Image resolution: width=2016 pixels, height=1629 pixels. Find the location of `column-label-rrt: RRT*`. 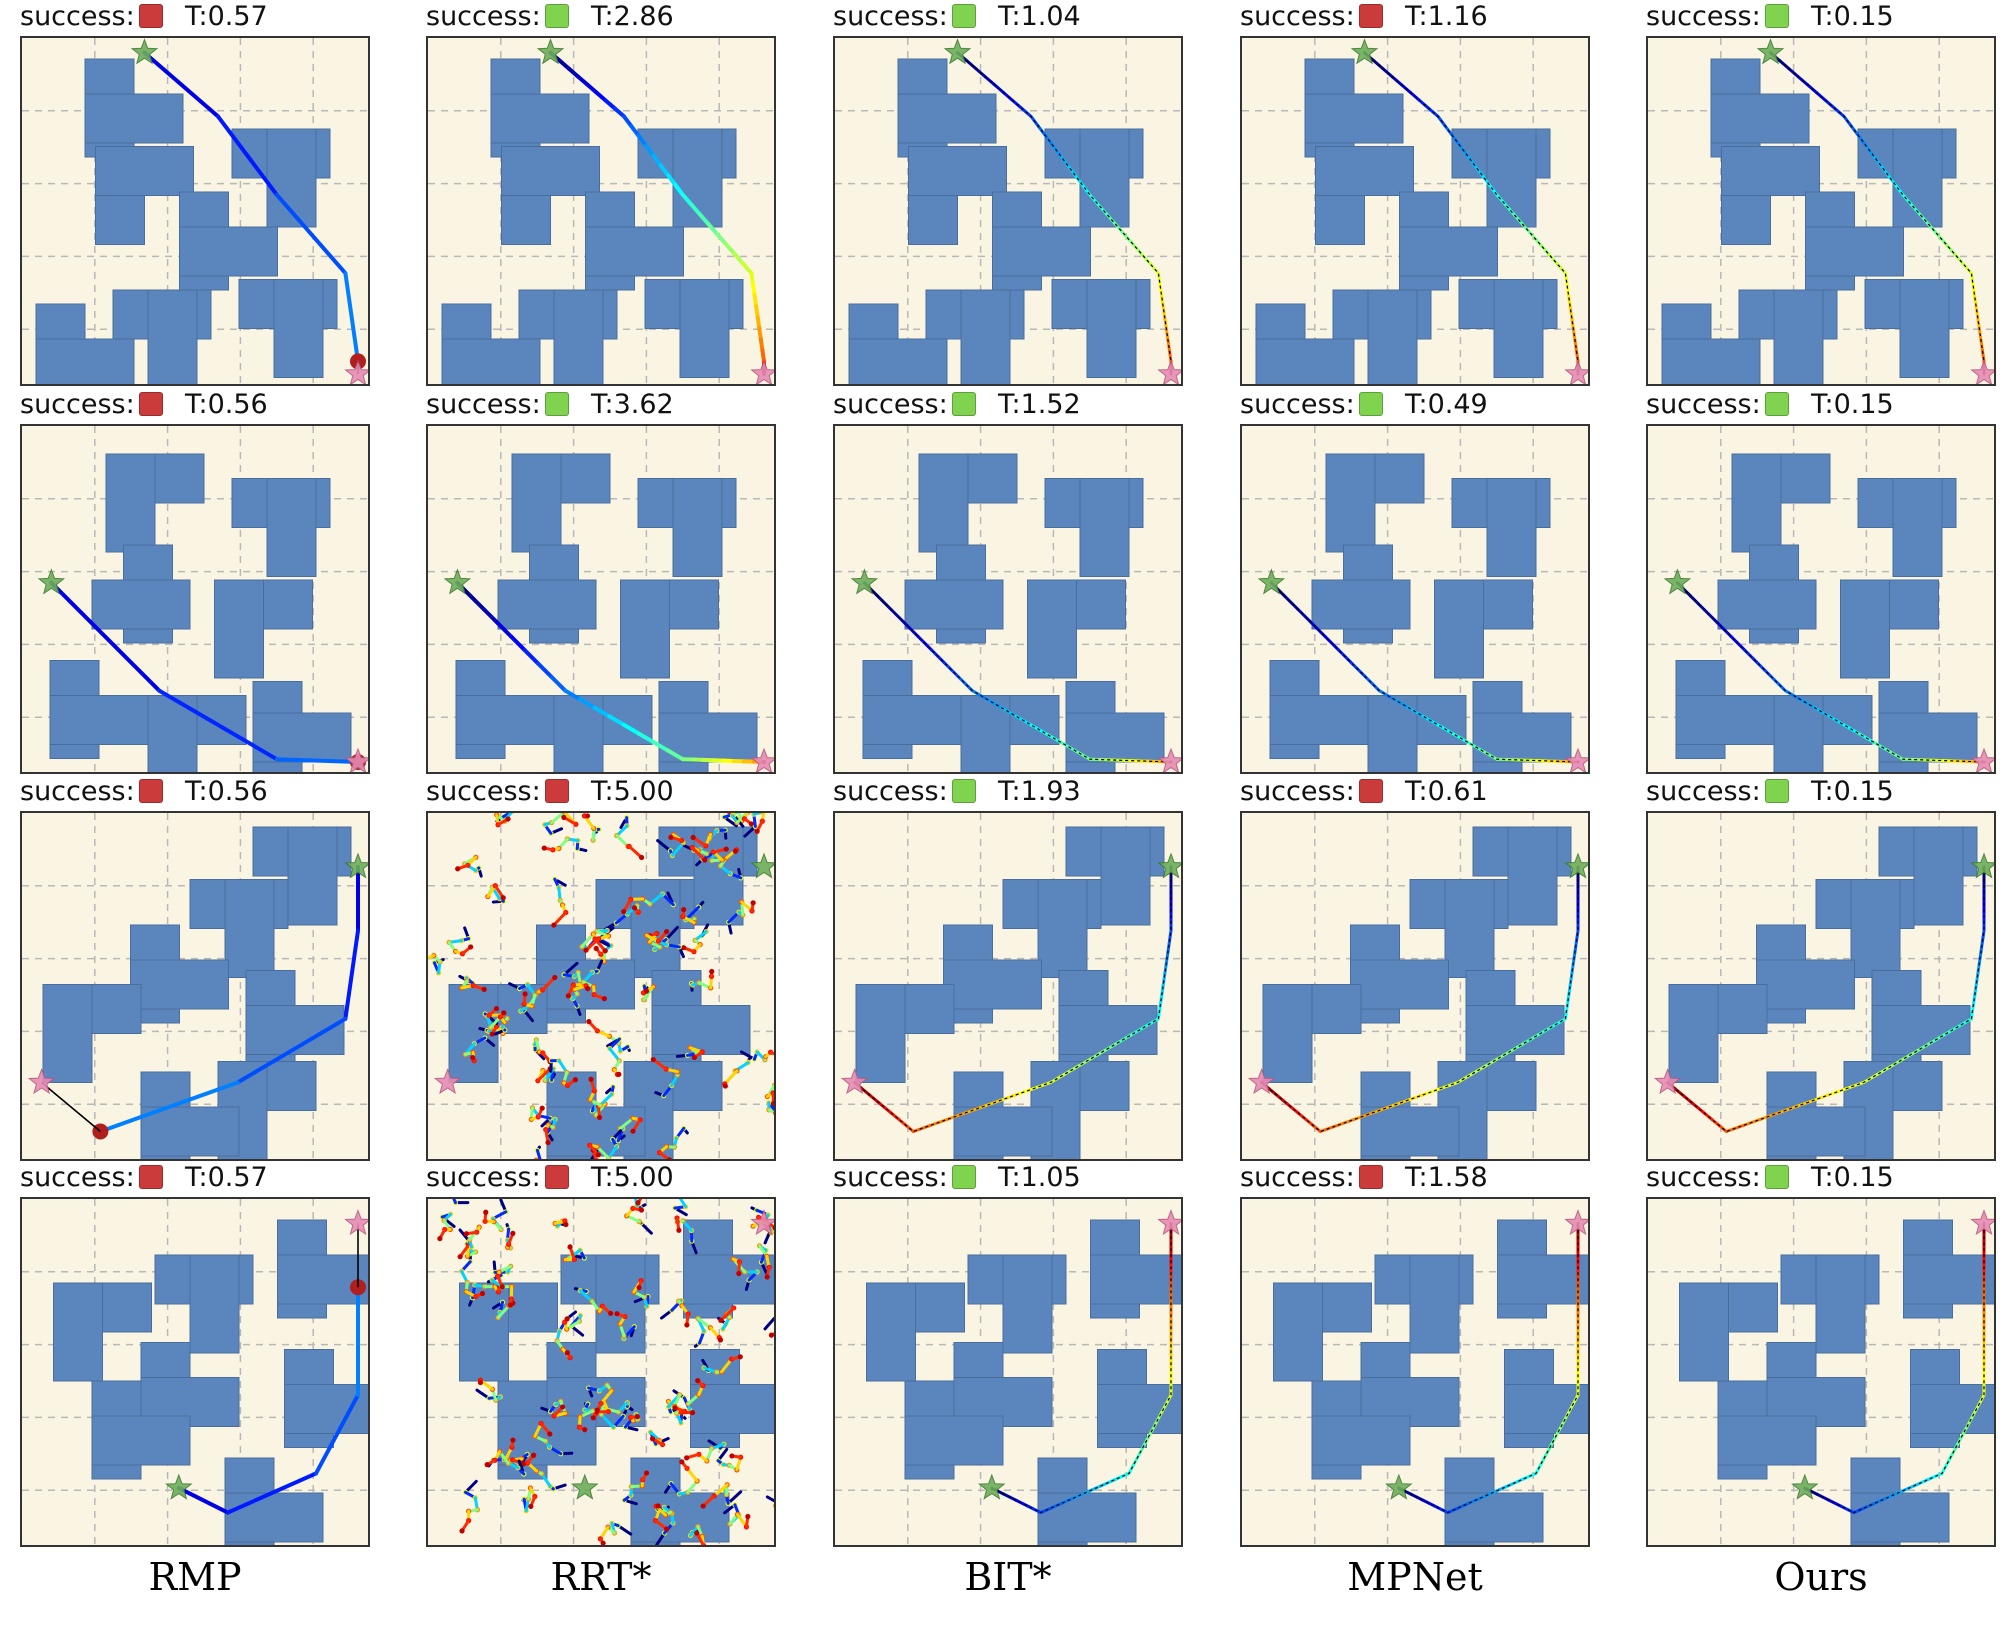

column-label-rrt: RRT* is located at coordinates (601, 1577).